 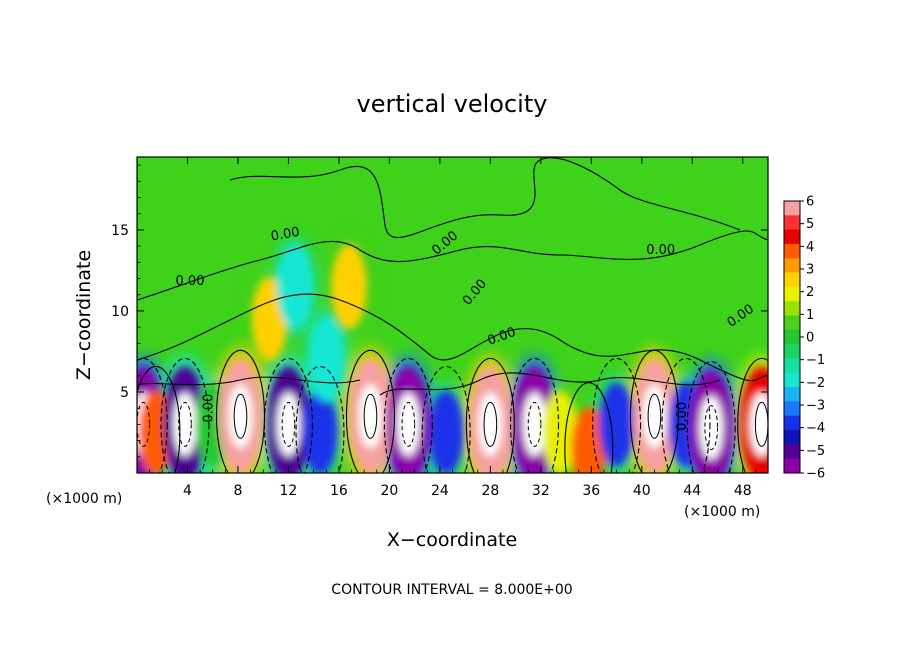 What do you see at coordinates (451, 590) in the screenshot?
I see `contour-interval-note: CONTOUR INTERVAL = 8.000E+00` at bounding box center [451, 590].